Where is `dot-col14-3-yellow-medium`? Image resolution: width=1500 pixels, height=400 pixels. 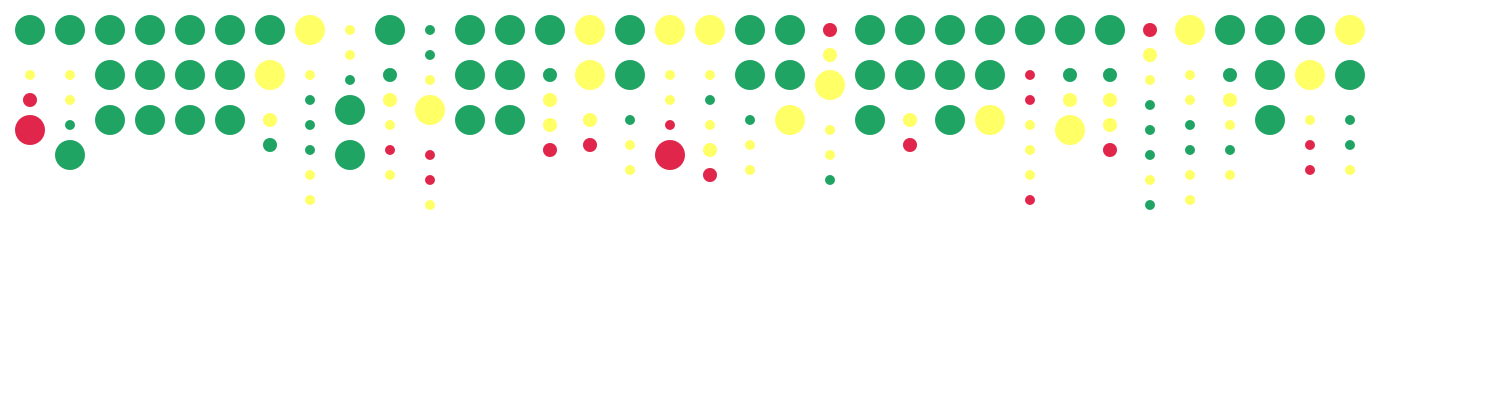 dot-col14-3-yellow-medium is located at coordinates (550, 100).